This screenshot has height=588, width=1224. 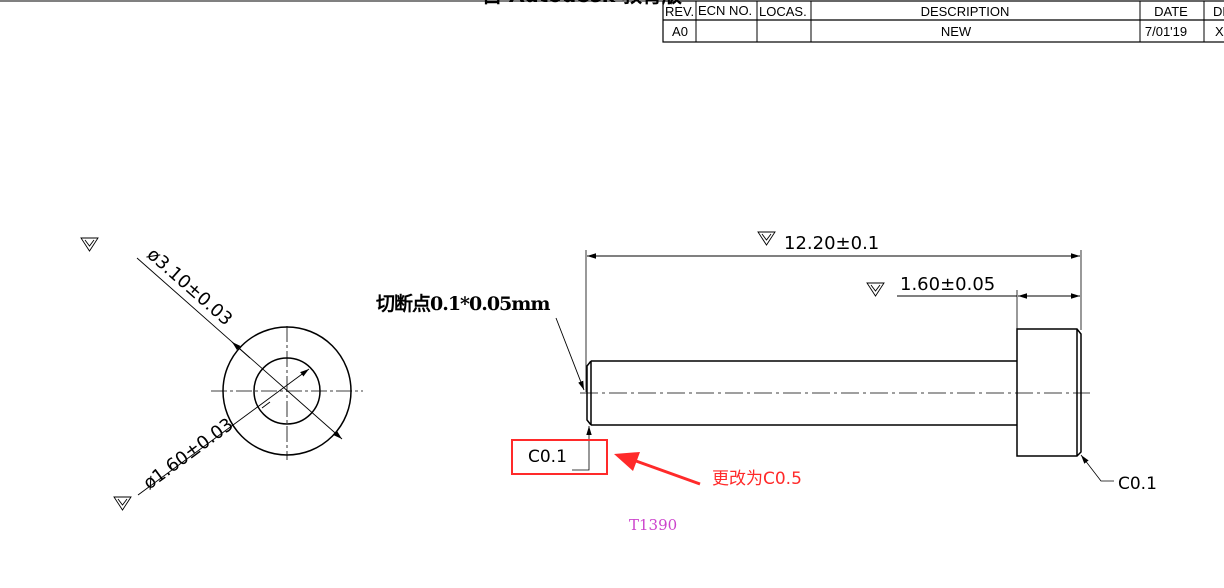 What do you see at coordinates (679, 11) in the screenshot?
I see `header-rev: REV.` at bounding box center [679, 11].